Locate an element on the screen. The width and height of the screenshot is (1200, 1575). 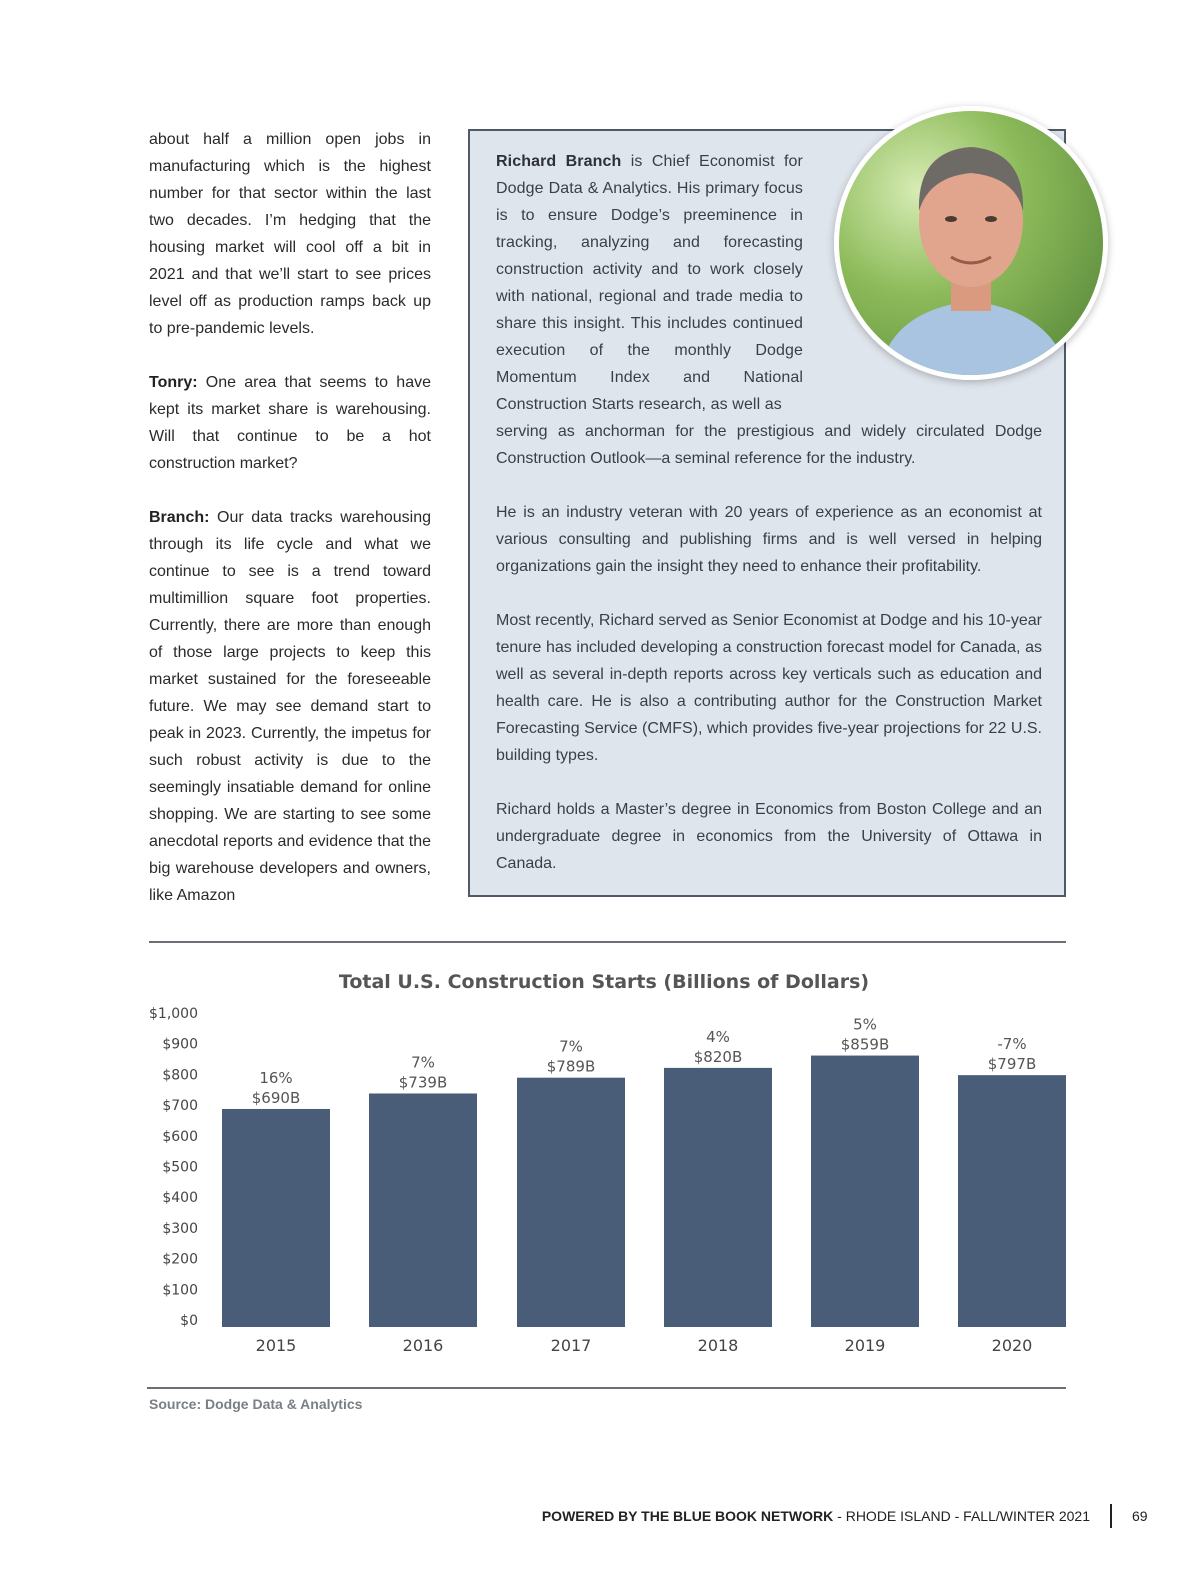
portrait-photo is located at coordinates (971, 243).